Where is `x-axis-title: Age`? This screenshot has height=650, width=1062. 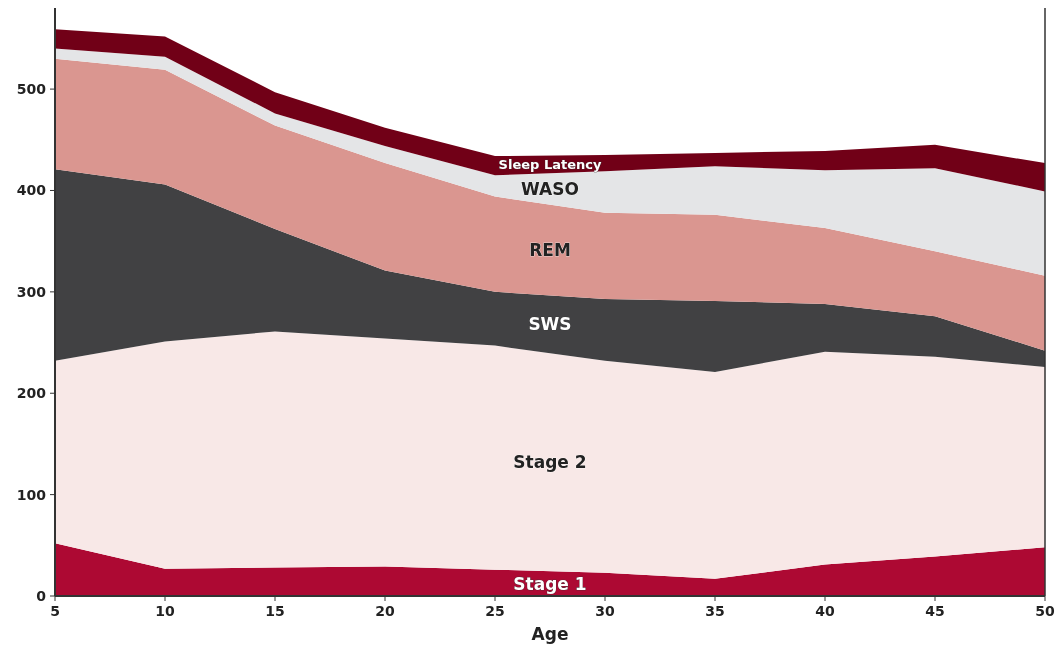
x-axis-title: Age is located at coordinates (550, 634).